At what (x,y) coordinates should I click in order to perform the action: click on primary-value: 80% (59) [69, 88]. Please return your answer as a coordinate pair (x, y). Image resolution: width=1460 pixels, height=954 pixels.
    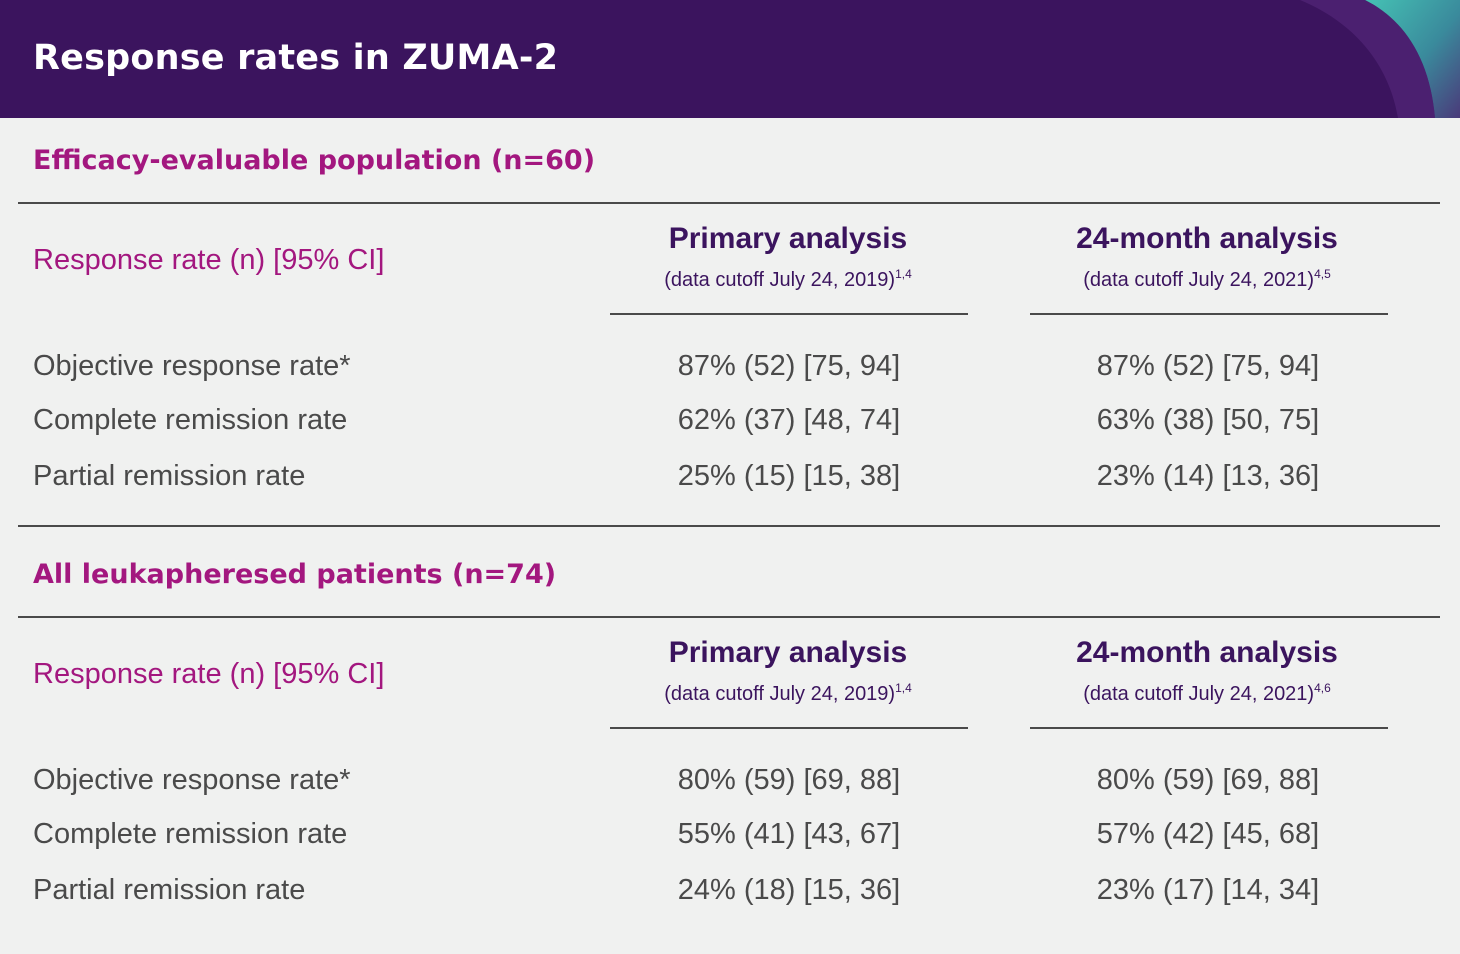
    Looking at the image, I should click on (789, 780).